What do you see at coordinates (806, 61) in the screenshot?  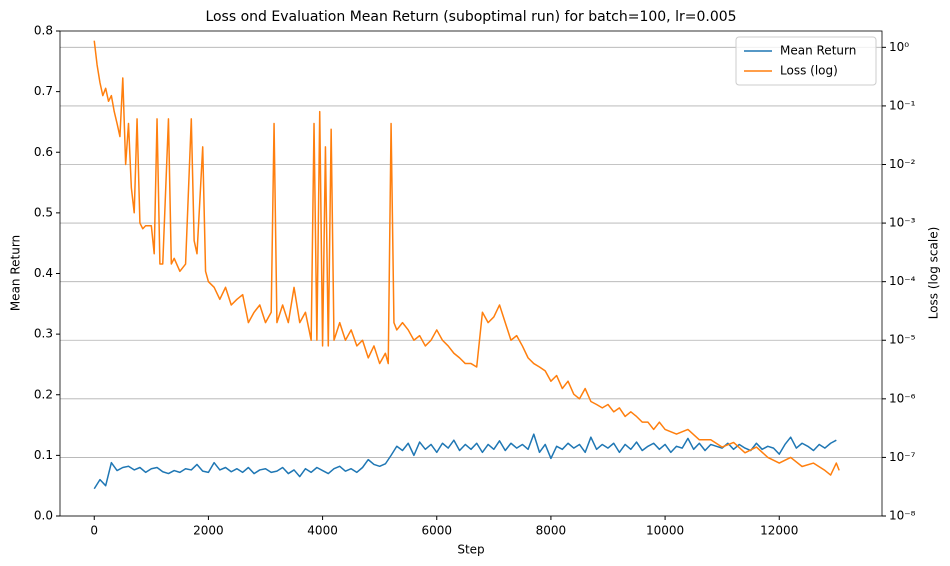 I see `legend-box` at bounding box center [806, 61].